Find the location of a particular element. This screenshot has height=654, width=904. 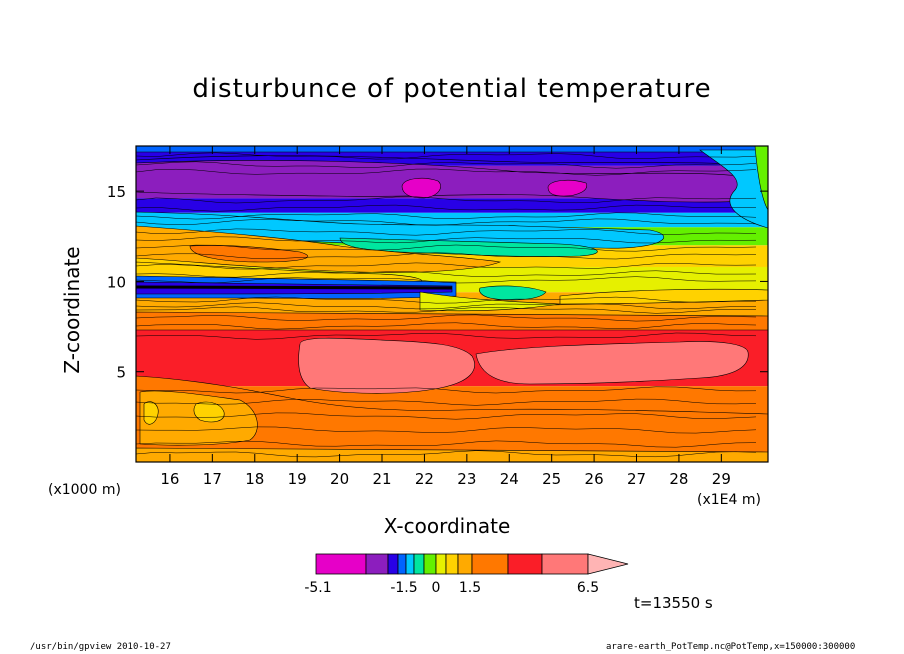

footer-program: /usr/bin/gpview 2010-10-27 is located at coordinates (100, 647).